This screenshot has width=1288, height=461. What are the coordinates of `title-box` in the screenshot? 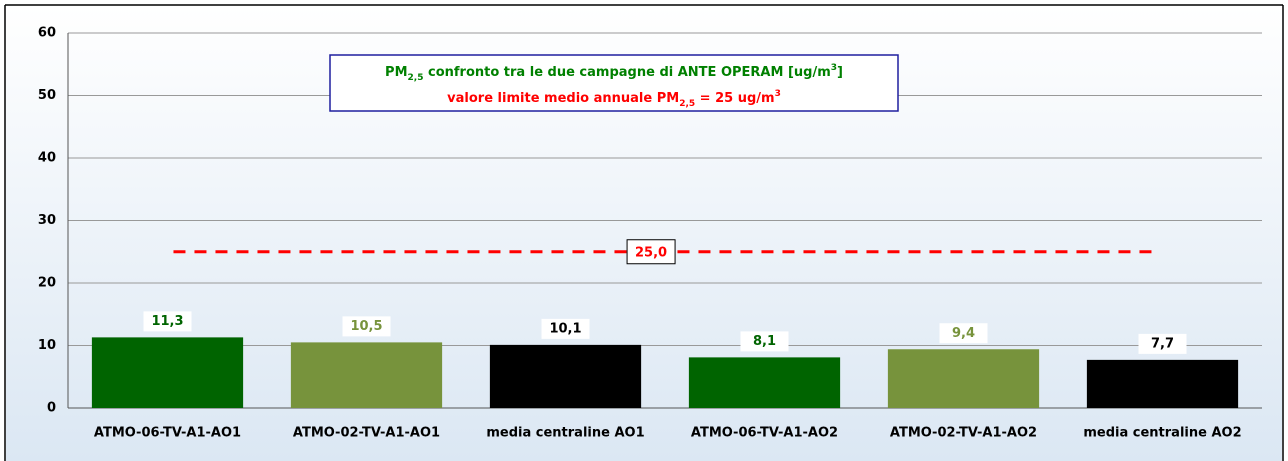 It's located at (614, 83).